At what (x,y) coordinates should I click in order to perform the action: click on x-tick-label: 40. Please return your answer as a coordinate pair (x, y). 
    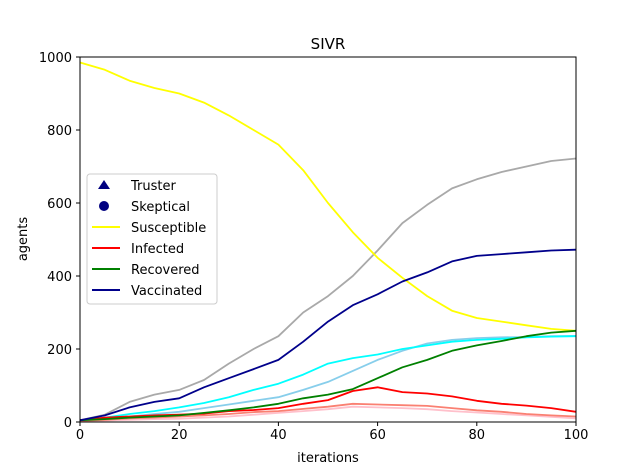
    Looking at the image, I should click on (278, 435).